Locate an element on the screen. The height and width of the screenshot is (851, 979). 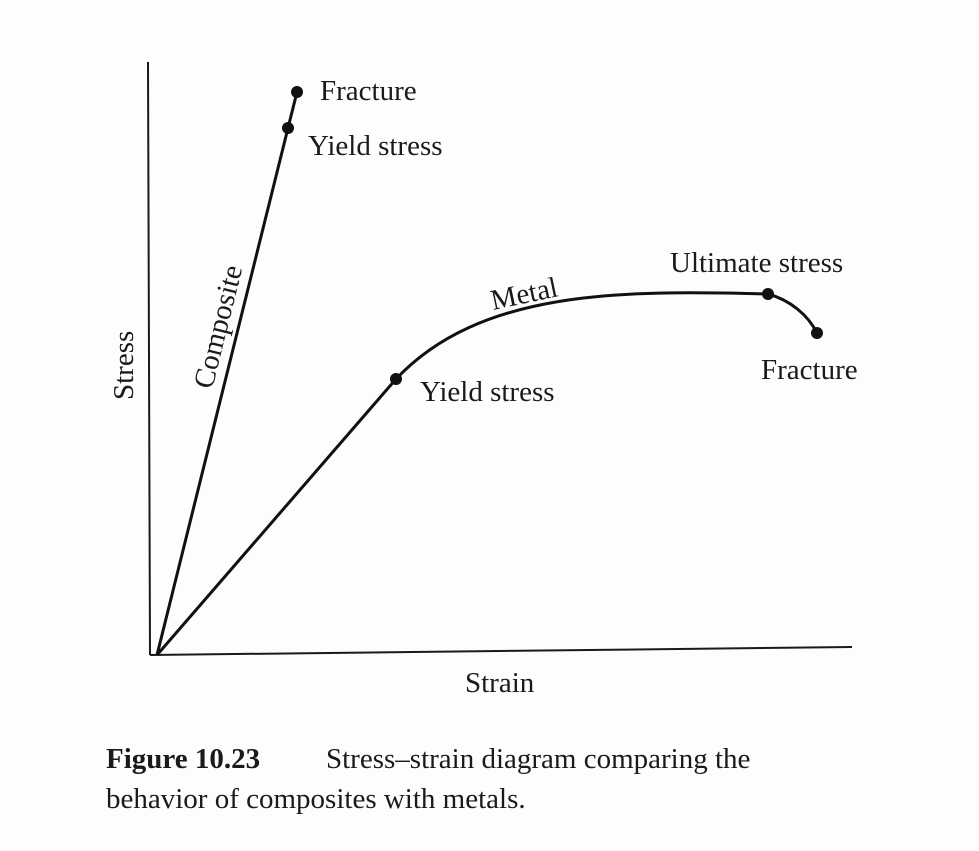
caption-number: Figure 10.23 is located at coordinates (183, 759).